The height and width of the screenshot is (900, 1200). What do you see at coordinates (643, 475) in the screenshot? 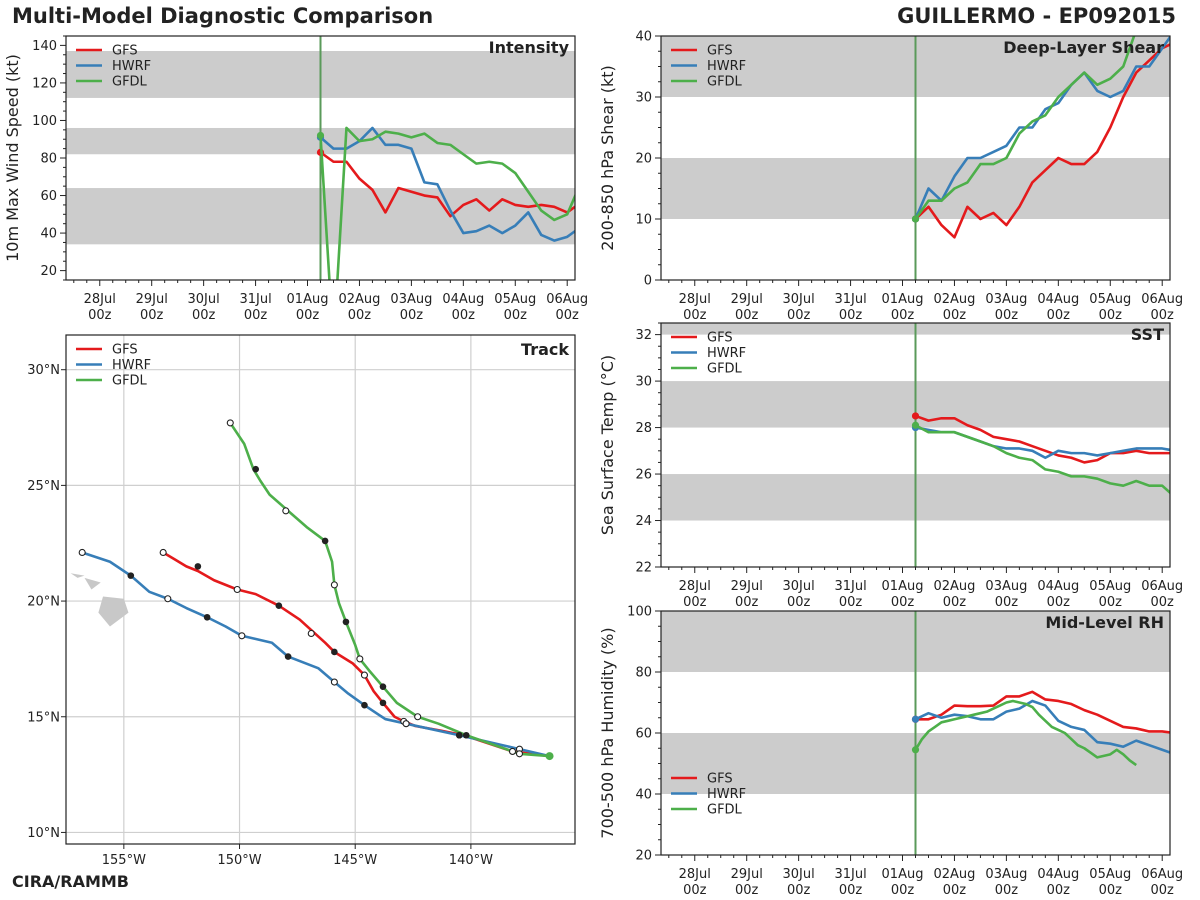
I see `sst-ytick-label: 26` at bounding box center [643, 475].